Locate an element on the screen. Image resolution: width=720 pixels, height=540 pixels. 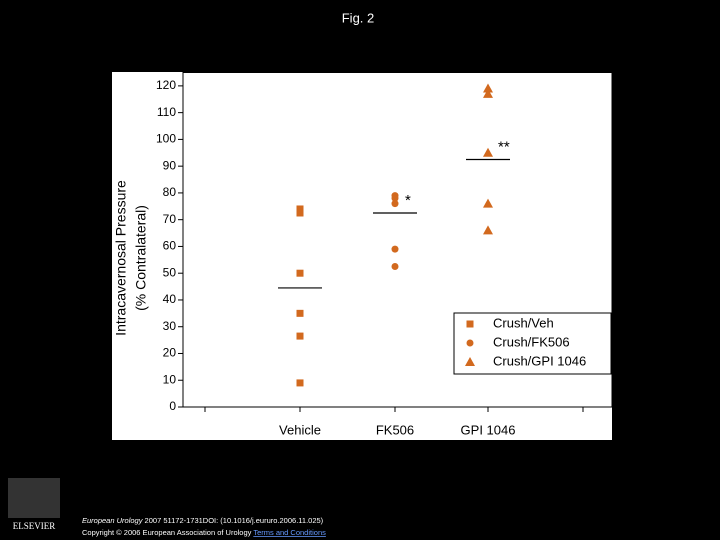
y-tick-label: 40 is located at coordinates (170, 299).